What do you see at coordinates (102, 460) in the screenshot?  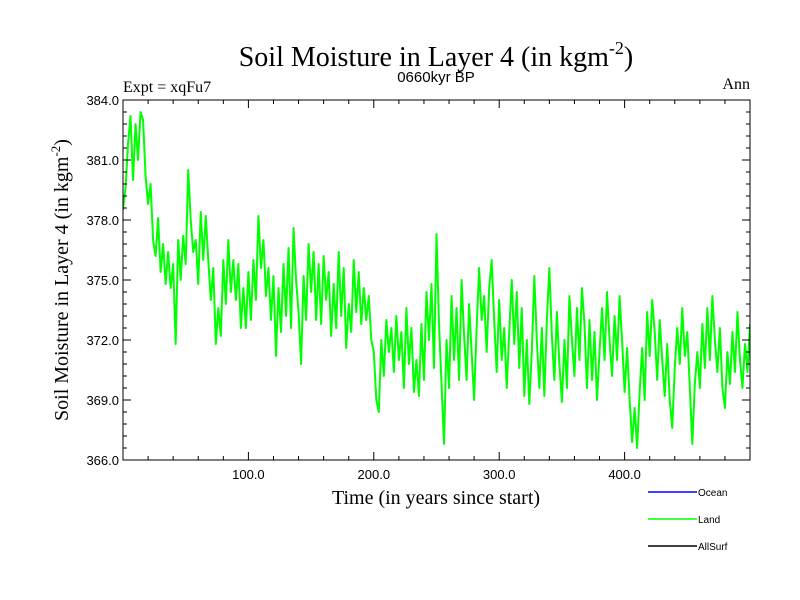 I see `y-tick-label: 366.0` at bounding box center [102, 460].